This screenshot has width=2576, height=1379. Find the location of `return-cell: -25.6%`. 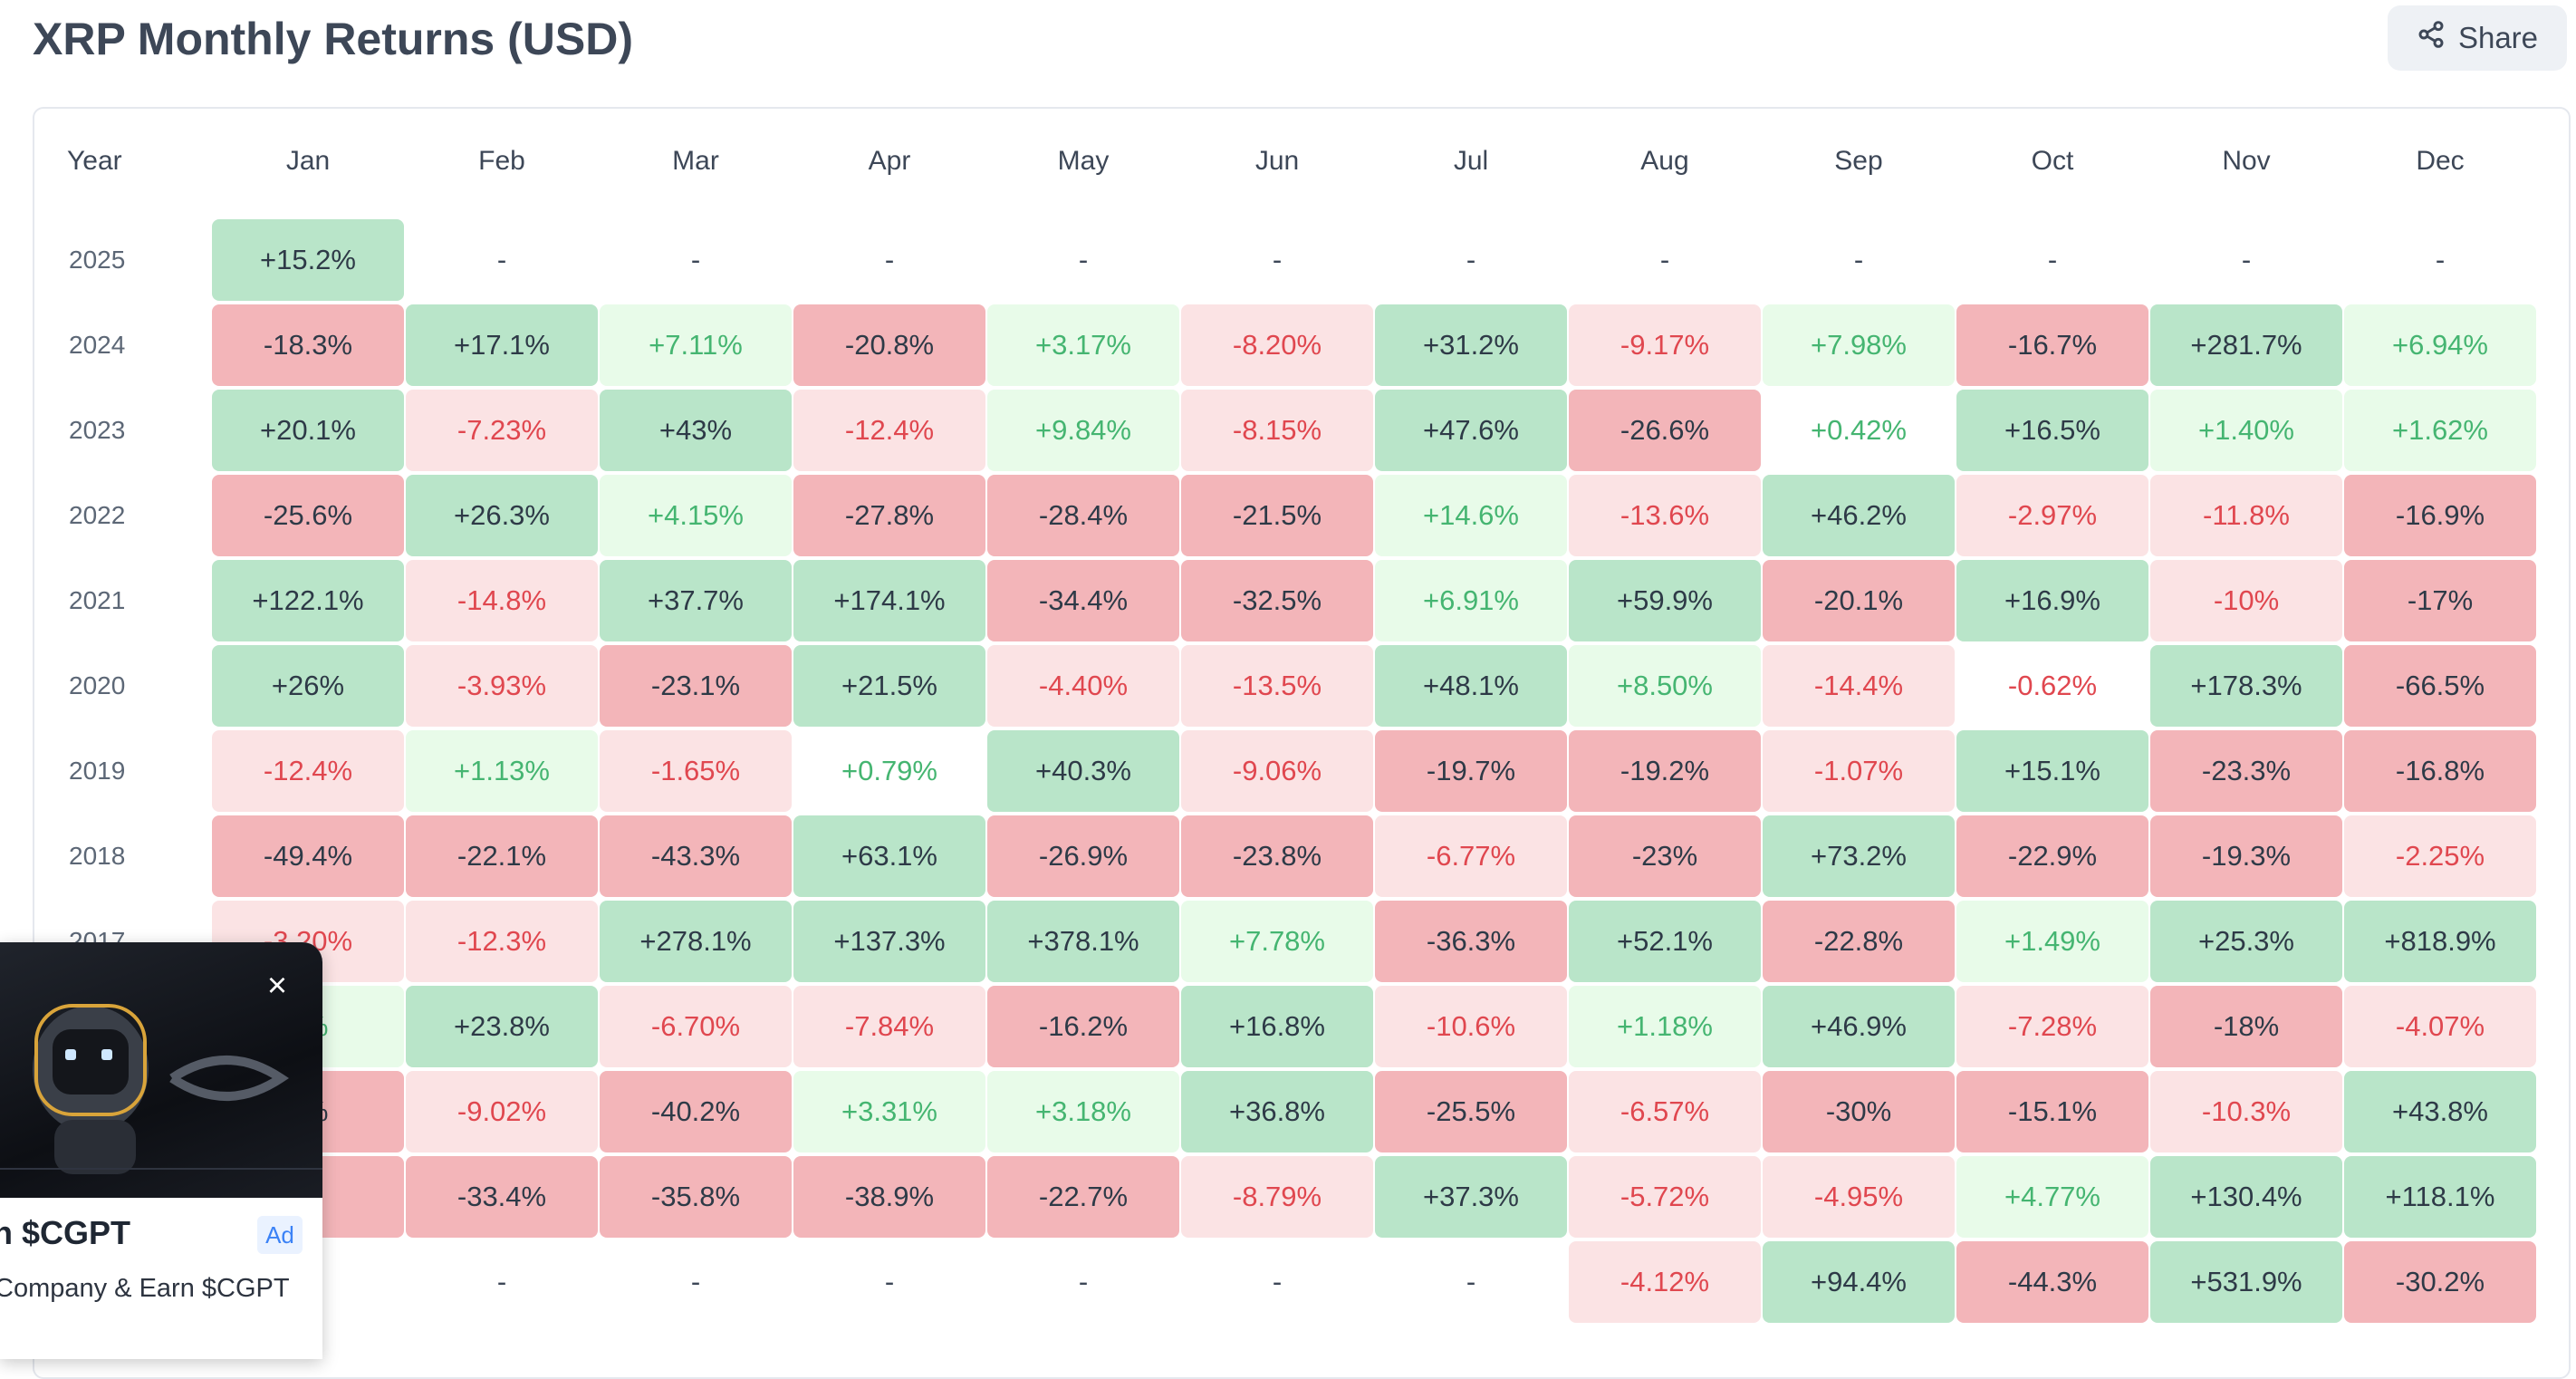

return-cell: -25.6% is located at coordinates (308, 515).